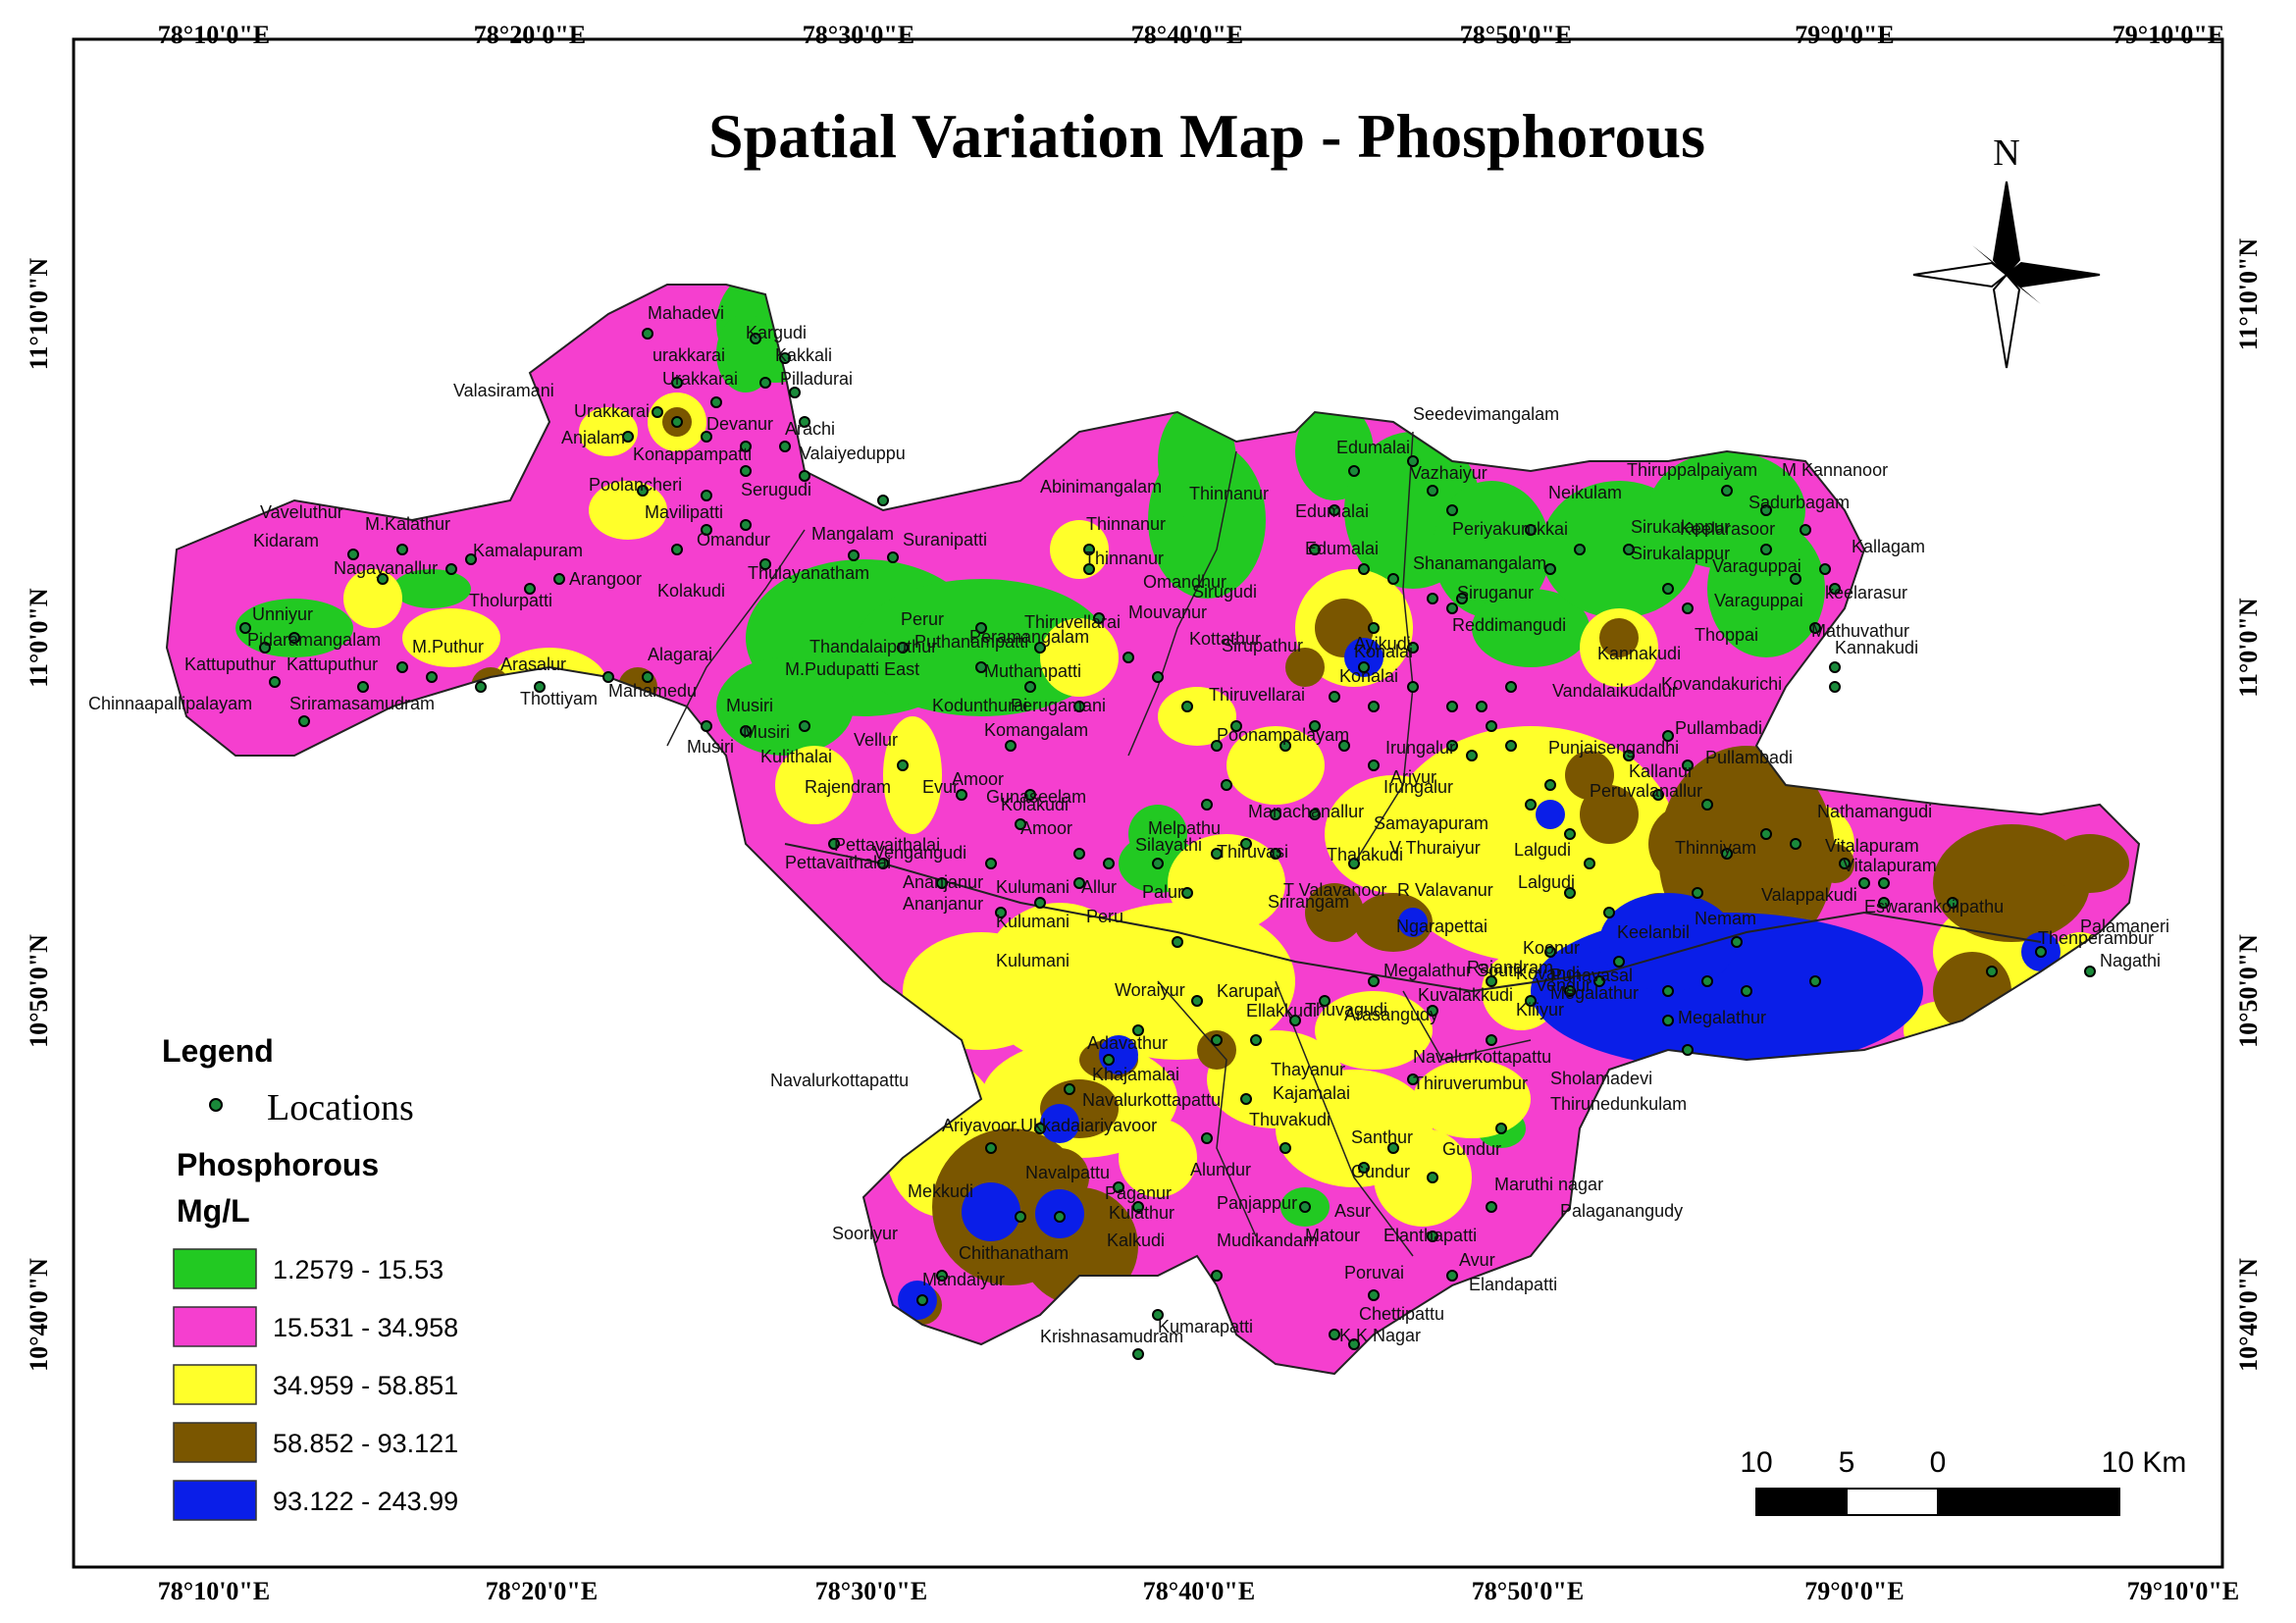 Image resolution: width=2296 pixels, height=1623 pixels. What do you see at coordinates (1124, 558) in the screenshot?
I see `place-label: Thinnanur` at bounding box center [1124, 558].